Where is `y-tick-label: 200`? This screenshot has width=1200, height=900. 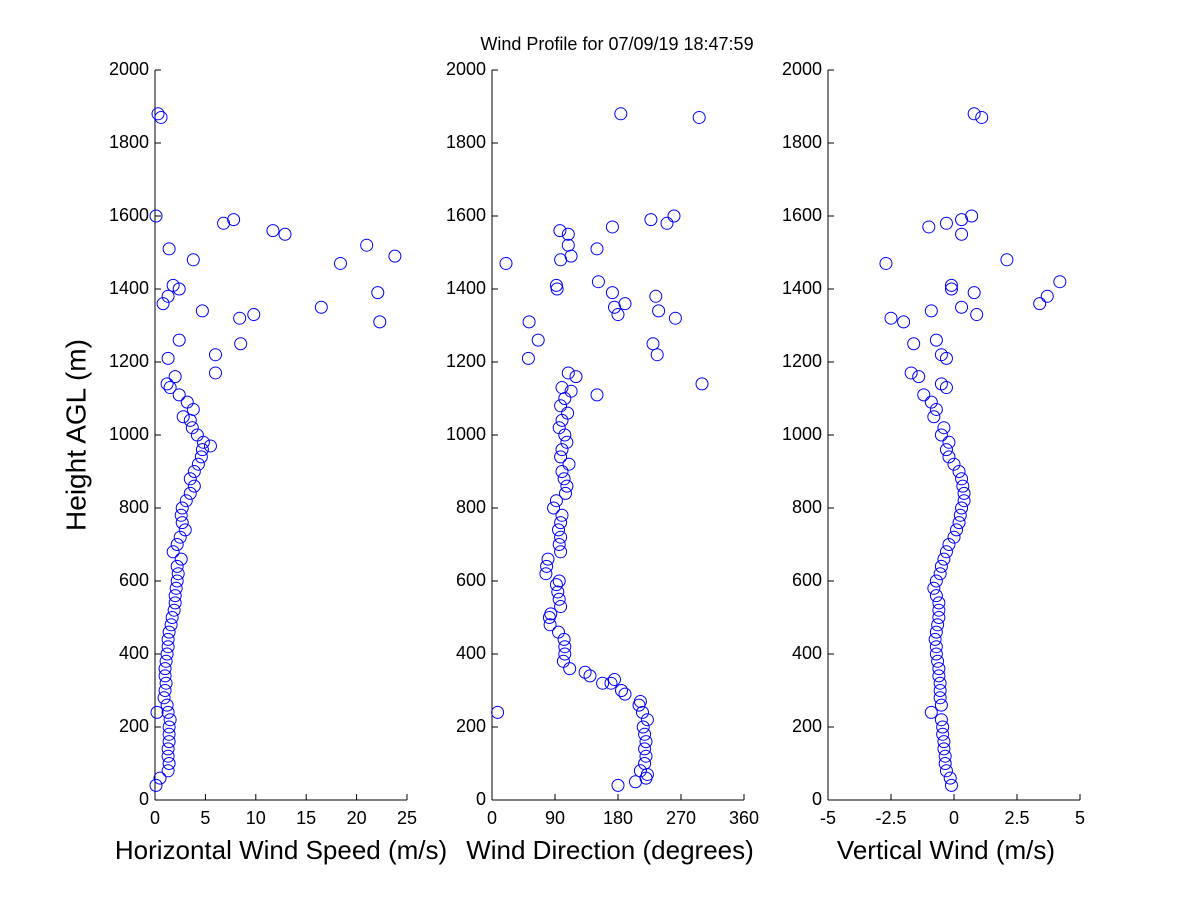
y-tick-label: 200 is located at coordinates (134, 726).